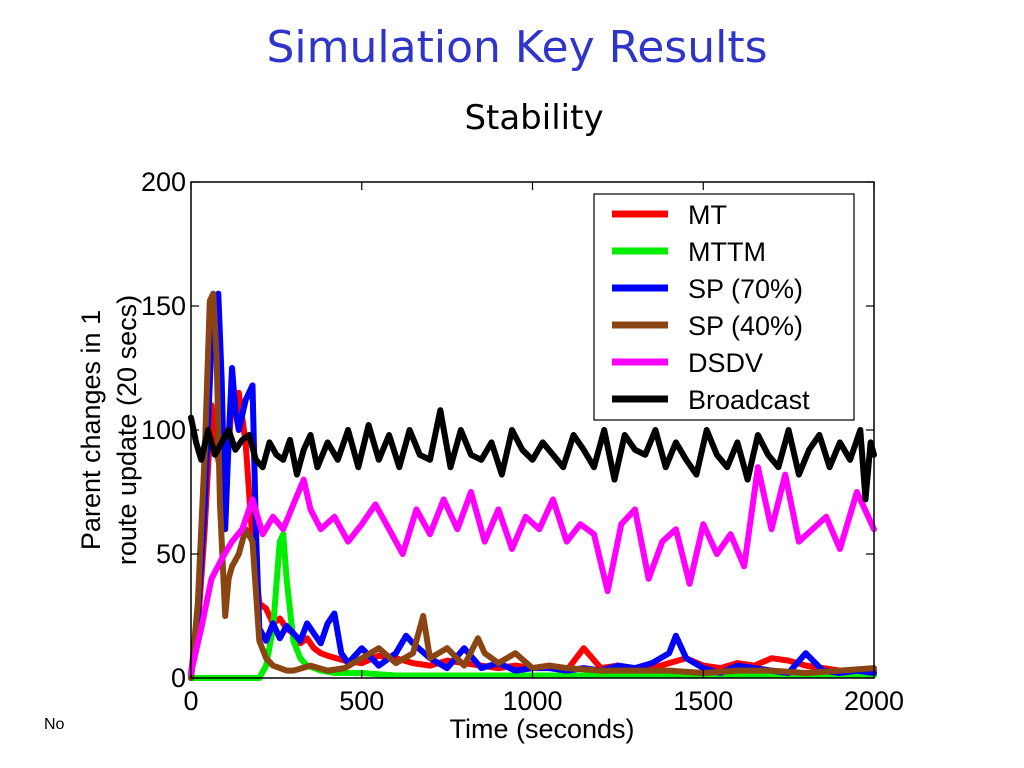 The height and width of the screenshot is (768, 1024). I want to click on y-axis-label-line-2: route update (20 secs), so click(127, 430).